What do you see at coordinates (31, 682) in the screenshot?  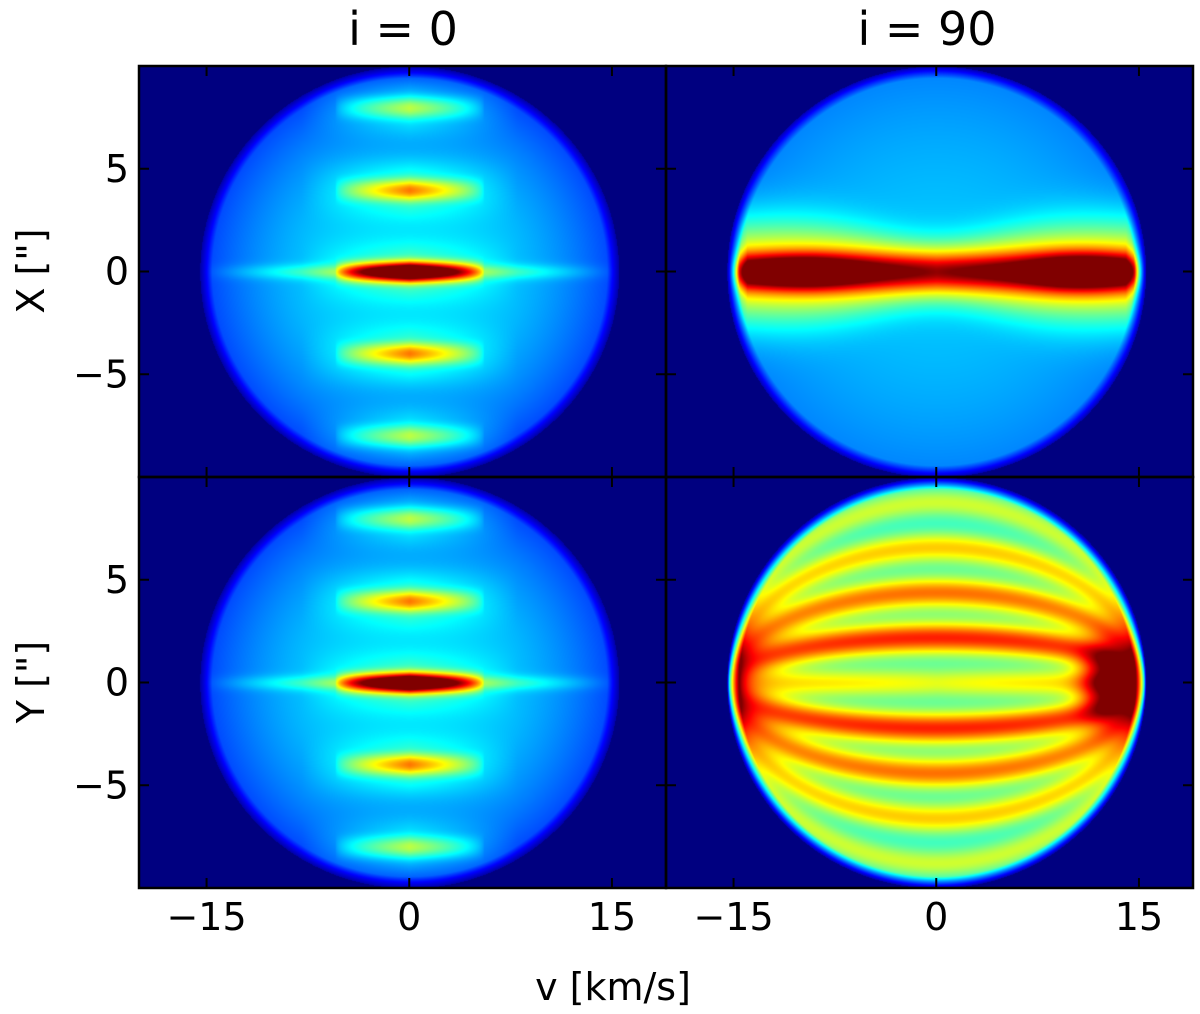 I see `y-axis-label-bottom: Y ["]` at bounding box center [31, 682].